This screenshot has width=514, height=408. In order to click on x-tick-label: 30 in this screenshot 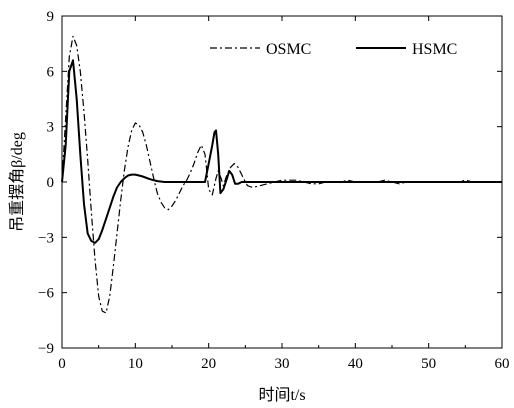, I will do `click(282, 364)`.